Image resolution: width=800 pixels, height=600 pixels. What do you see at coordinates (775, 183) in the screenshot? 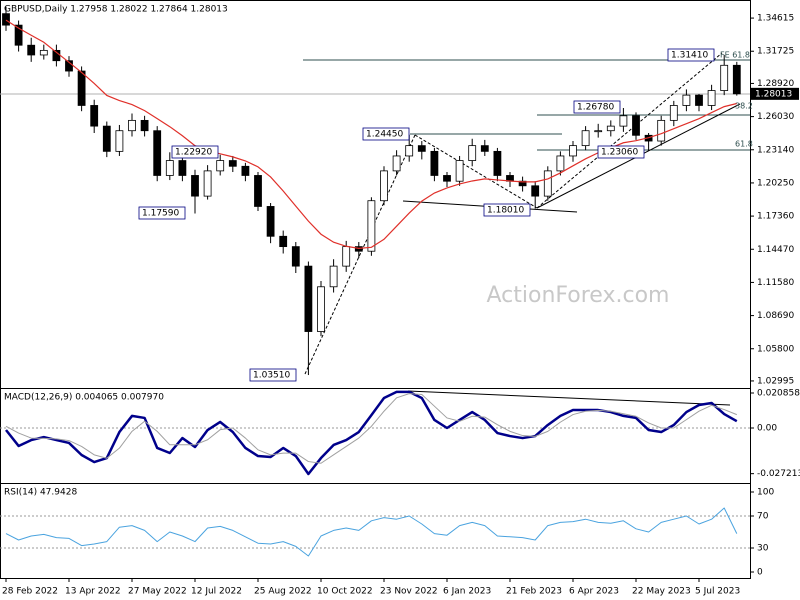
I see `y-tick-label: 1.20250` at bounding box center [775, 183].